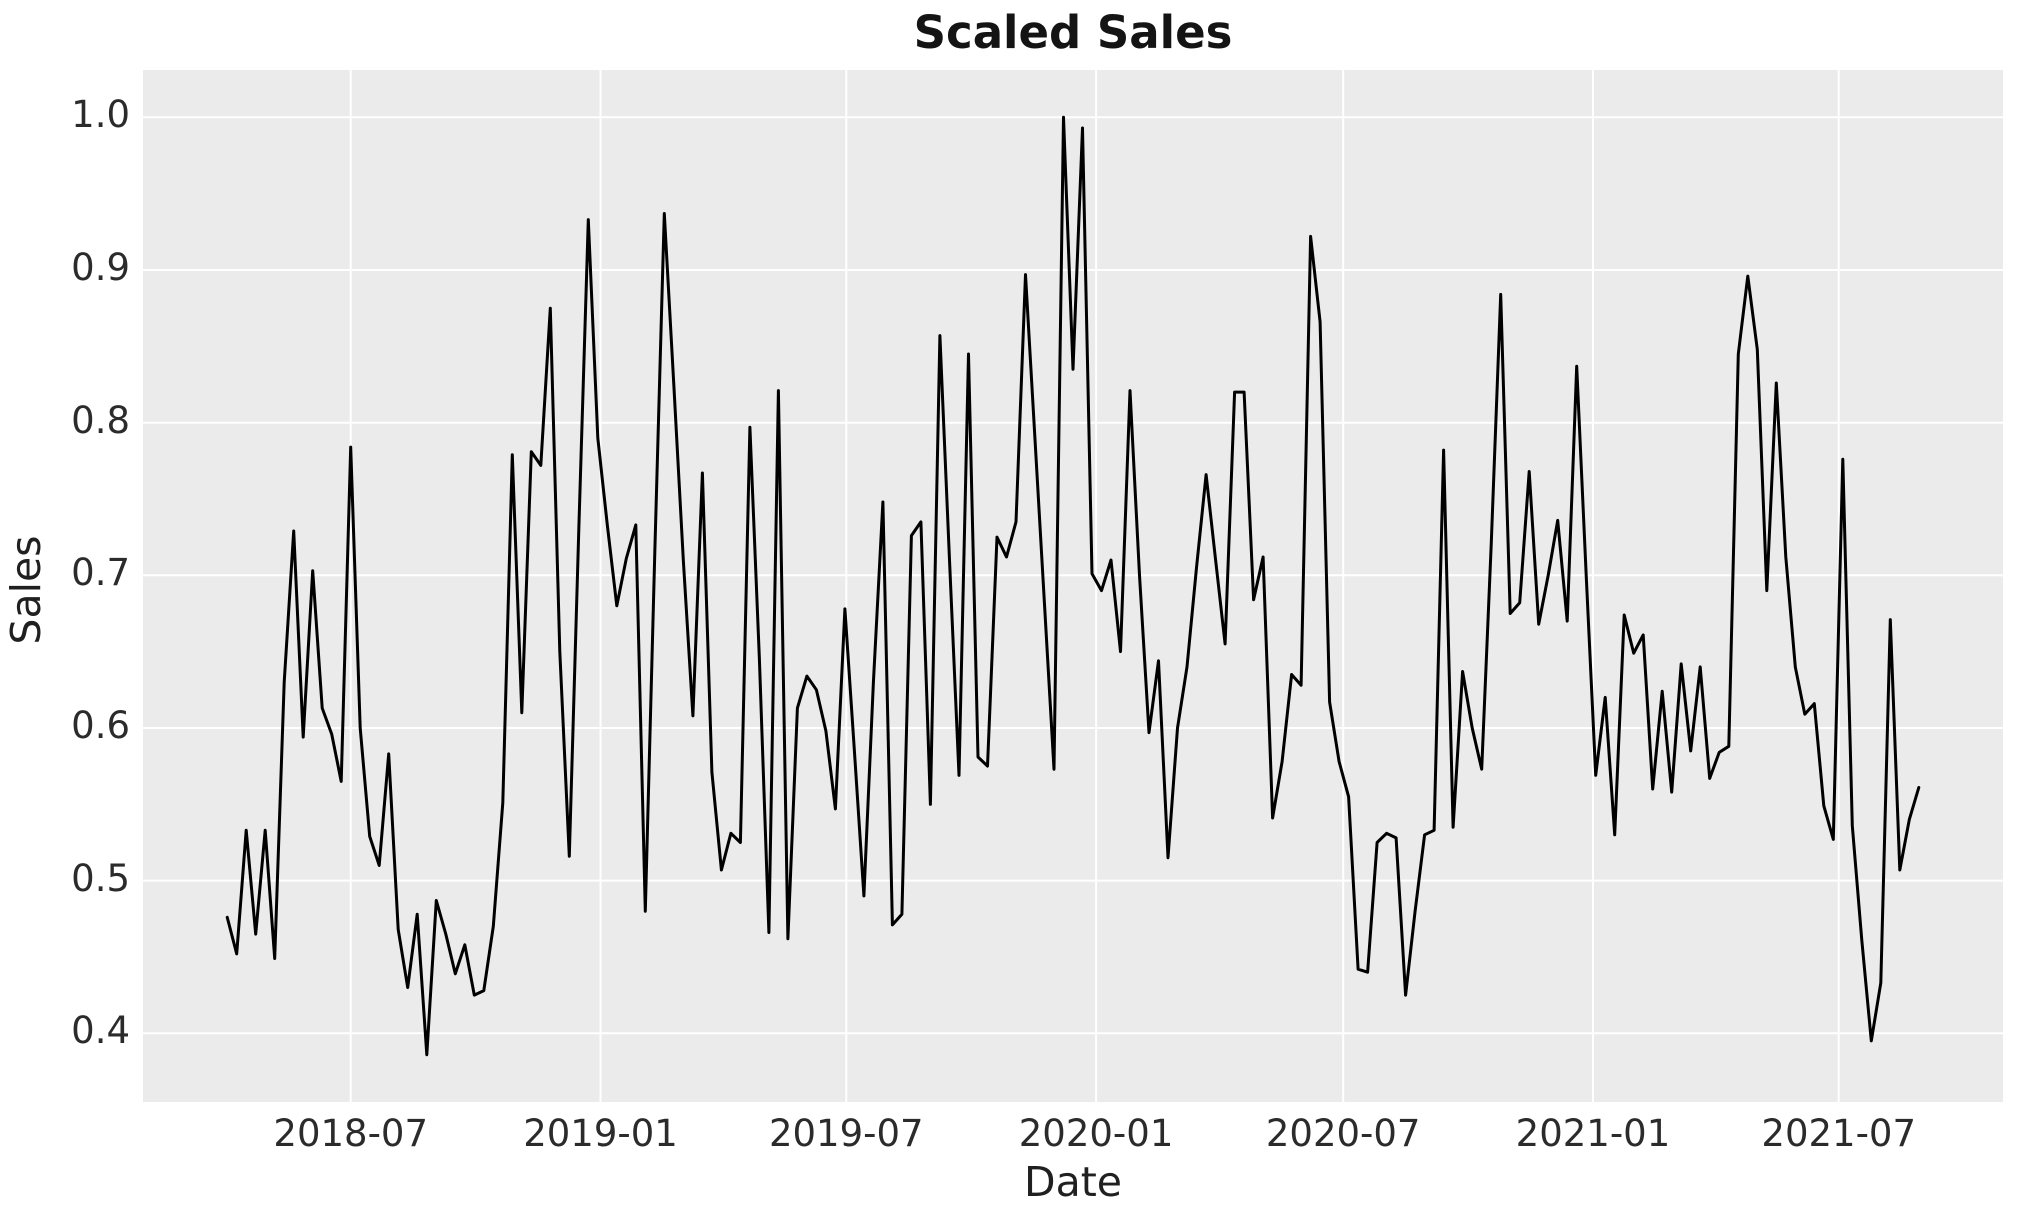  Describe the element at coordinates (1073, 1182) in the screenshot. I see `x-axis-label: Date` at that location.